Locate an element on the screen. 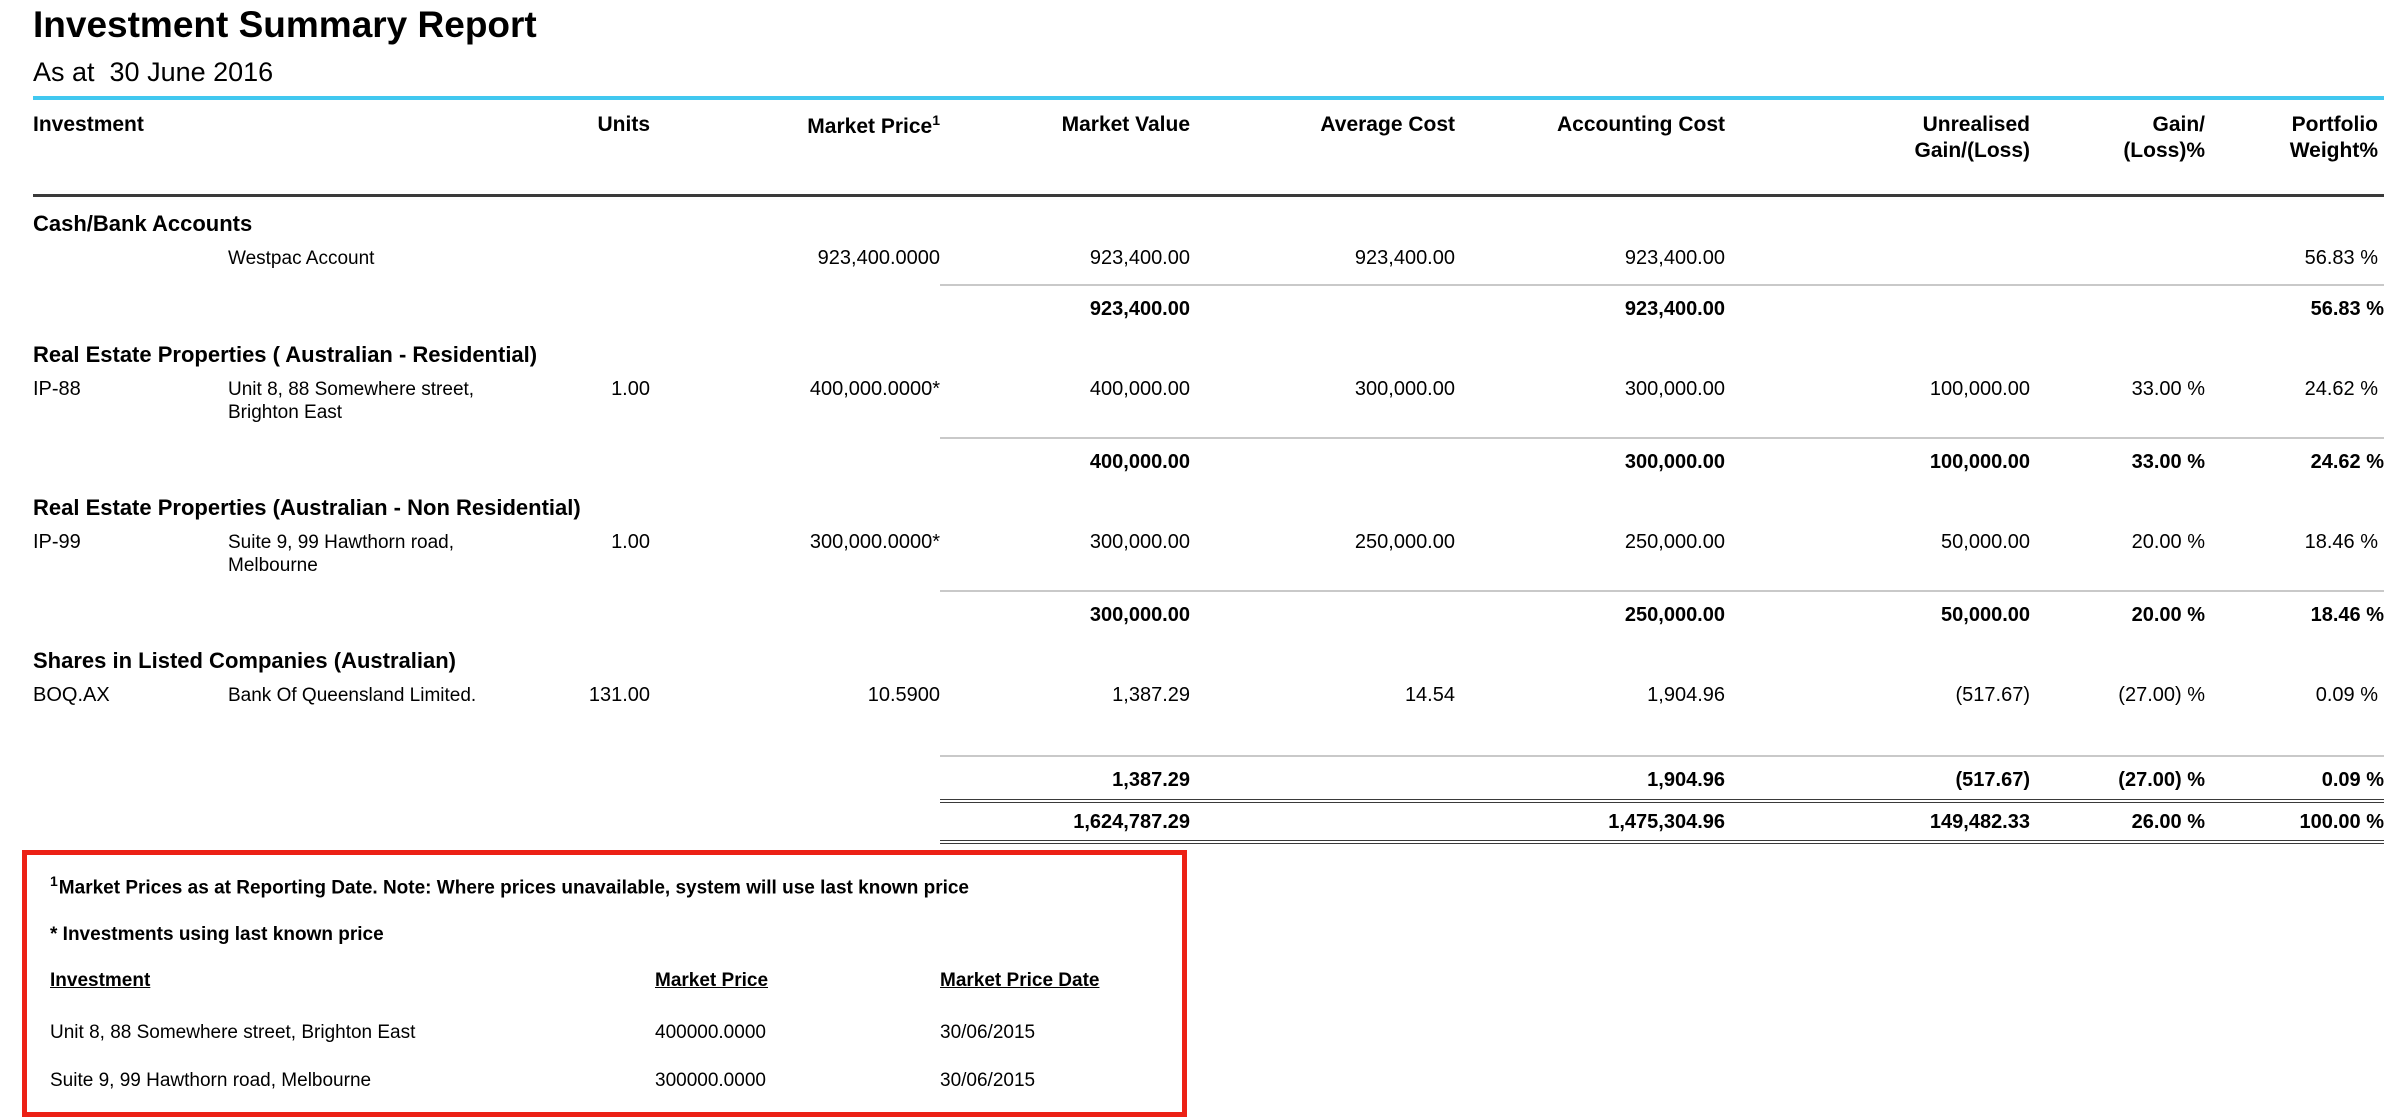  price-row-market-price: 400000.0000 is located at coordinates (710, 1032).